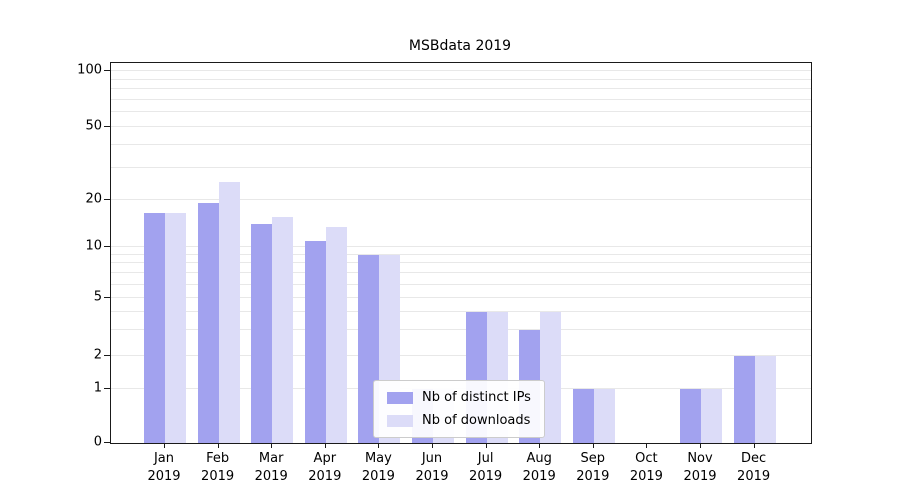 Image resolution: width=900 pixels, height=500 pixels. Describe the element at coordinates (646, 467) in the screenshot. I see `x-tick-label: Oct 2019` at that location.